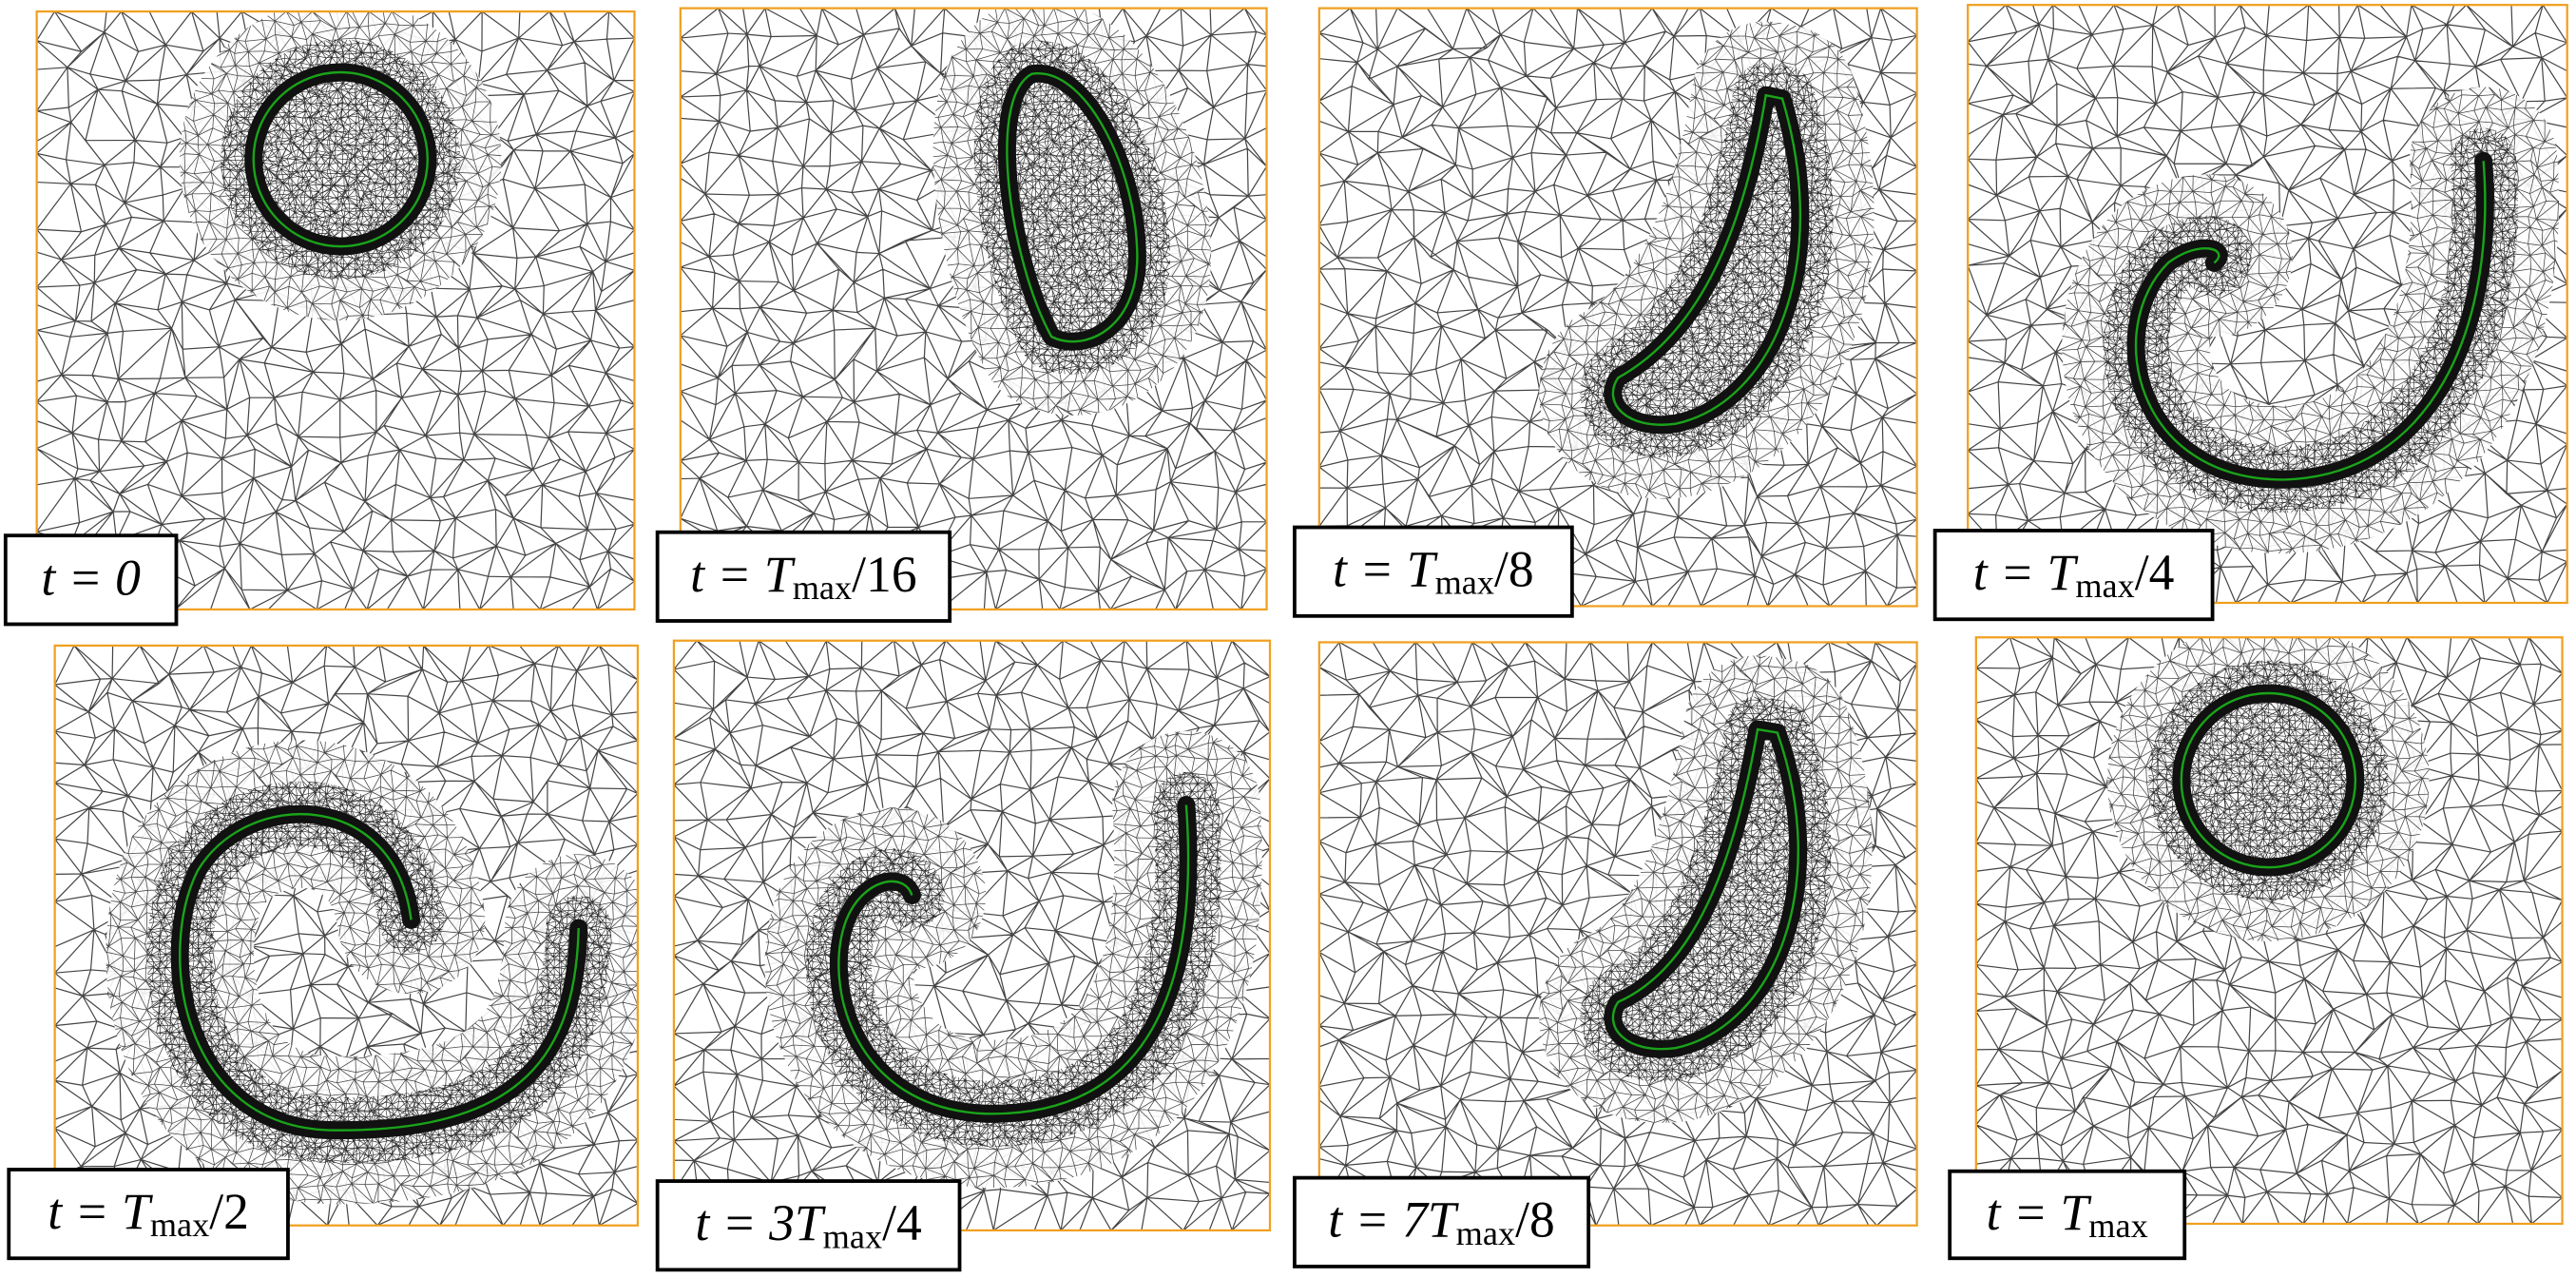 The width and height of the screenshot is (2576, 1278). I want to click on time-label: t = 0, so click(91, 578).